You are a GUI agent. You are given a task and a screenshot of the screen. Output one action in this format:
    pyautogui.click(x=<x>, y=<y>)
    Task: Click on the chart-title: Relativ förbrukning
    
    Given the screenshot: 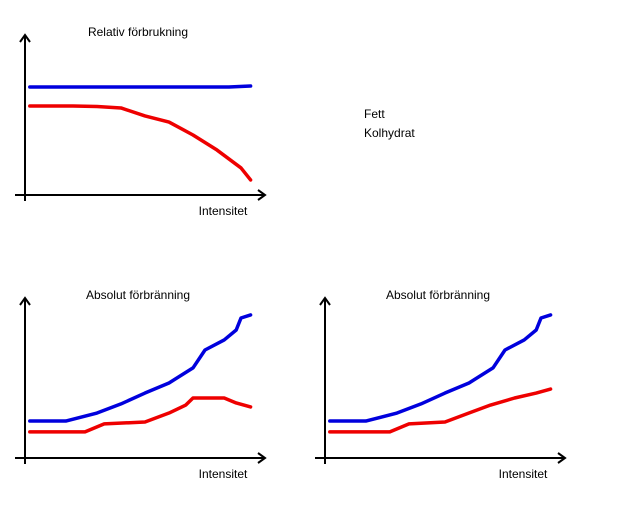 What is the action you would take?
    pyautogui.click(x=138, y=32)
    